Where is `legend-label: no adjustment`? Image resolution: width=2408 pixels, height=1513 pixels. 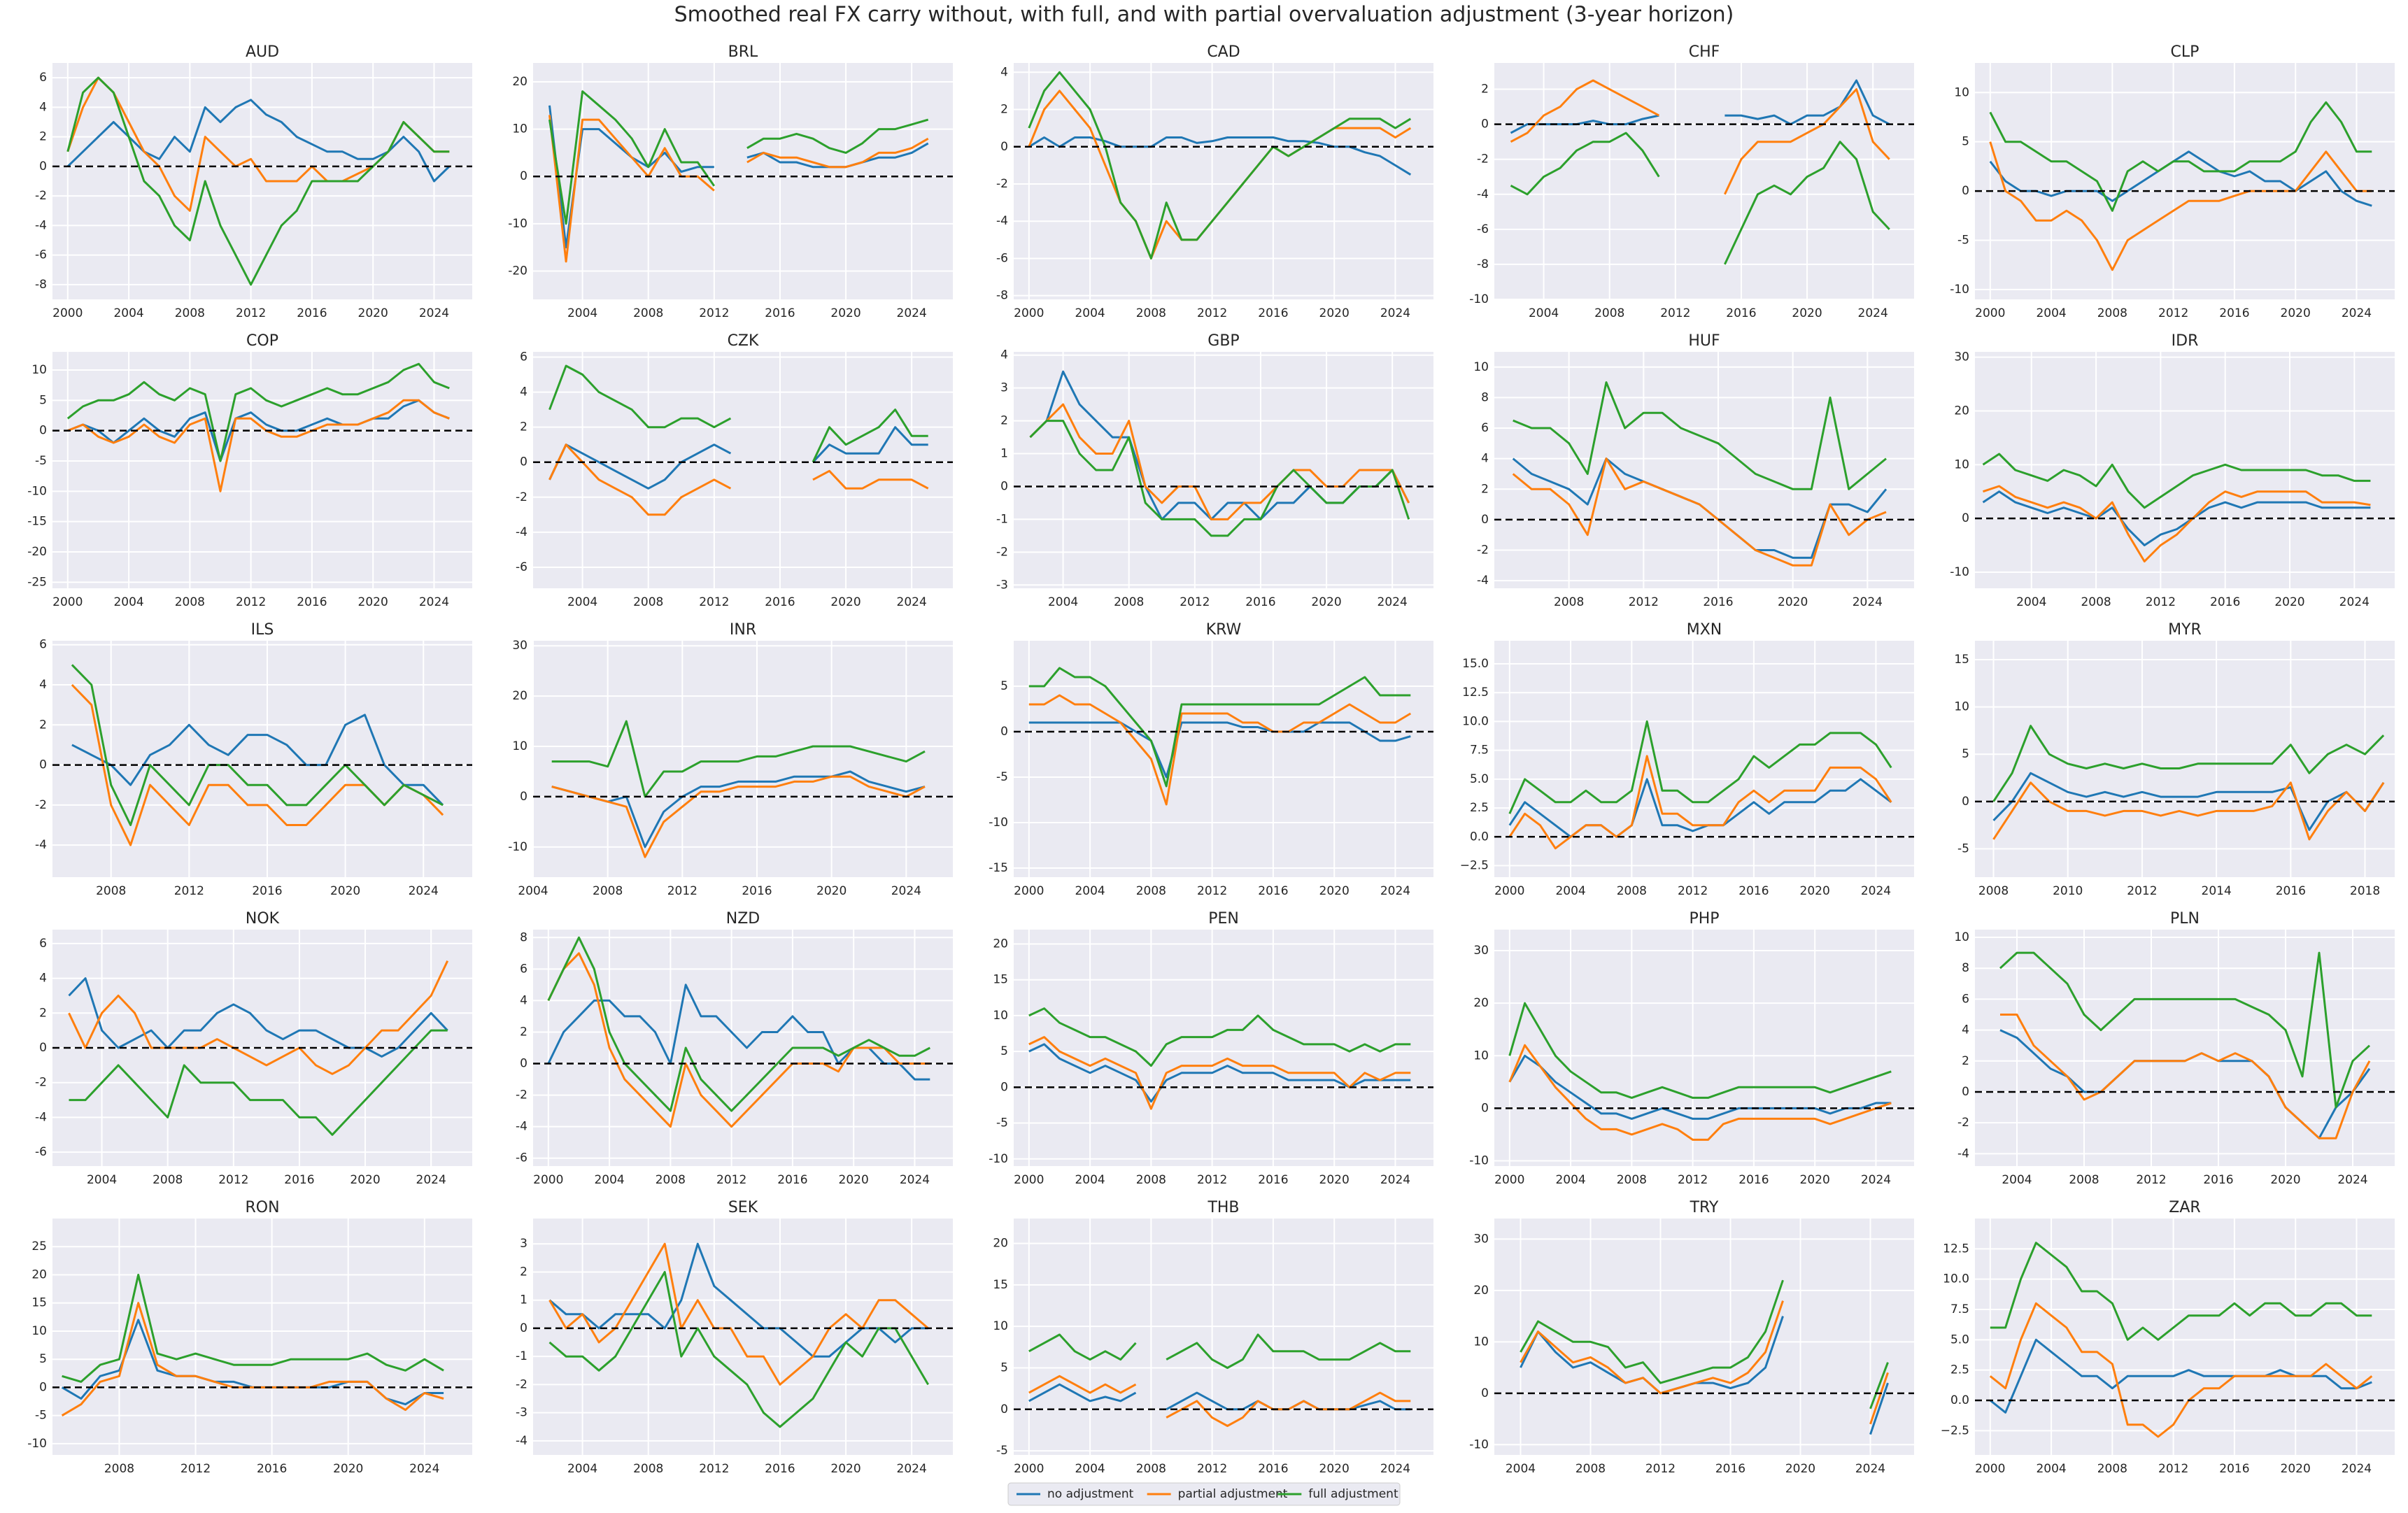 legend-label: no adjustment is located at coordinates (1091, 1494).